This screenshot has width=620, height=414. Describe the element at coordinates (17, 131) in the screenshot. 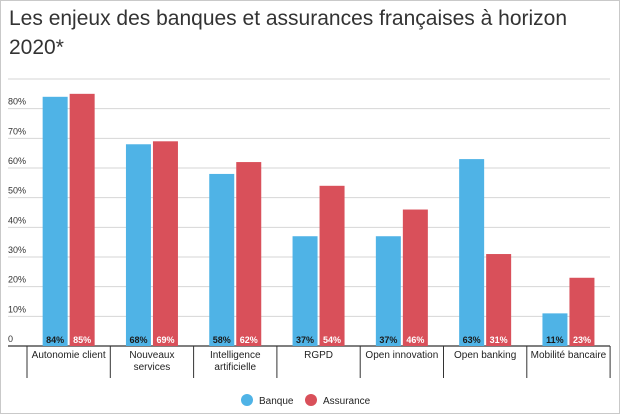

I see `y-tick-label: 70%` at that location.